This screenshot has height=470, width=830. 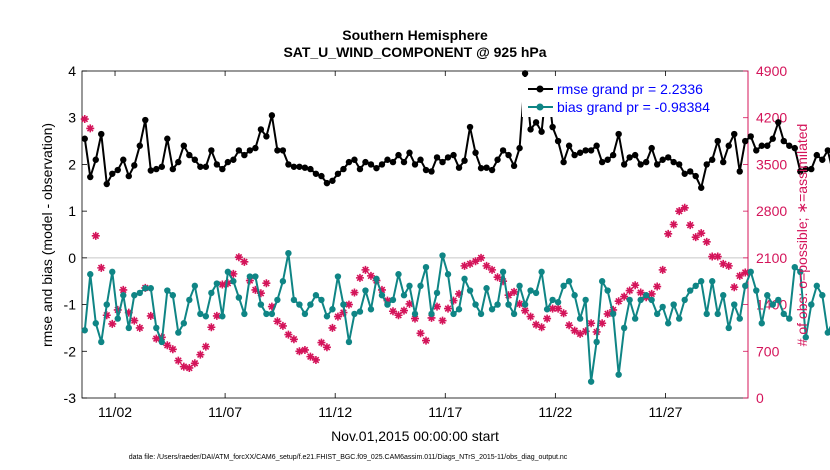 What do you see at coordinates (633, 107) in the screenshot?
I see `legend-bias-label: bias grand pr = -0.98384` at bounding box center [633, 107].